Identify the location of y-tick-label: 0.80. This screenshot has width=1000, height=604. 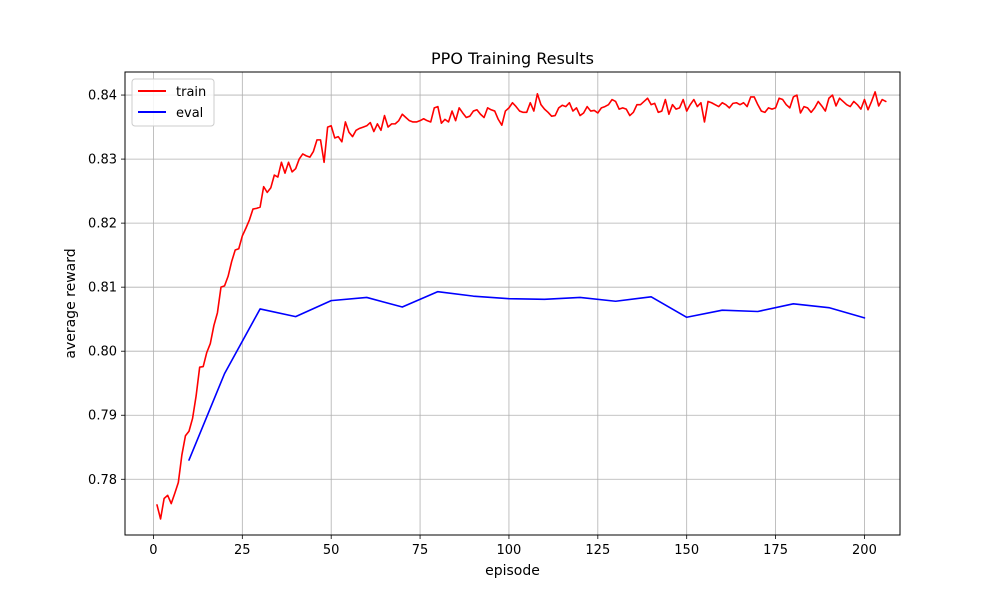
(102, 352).